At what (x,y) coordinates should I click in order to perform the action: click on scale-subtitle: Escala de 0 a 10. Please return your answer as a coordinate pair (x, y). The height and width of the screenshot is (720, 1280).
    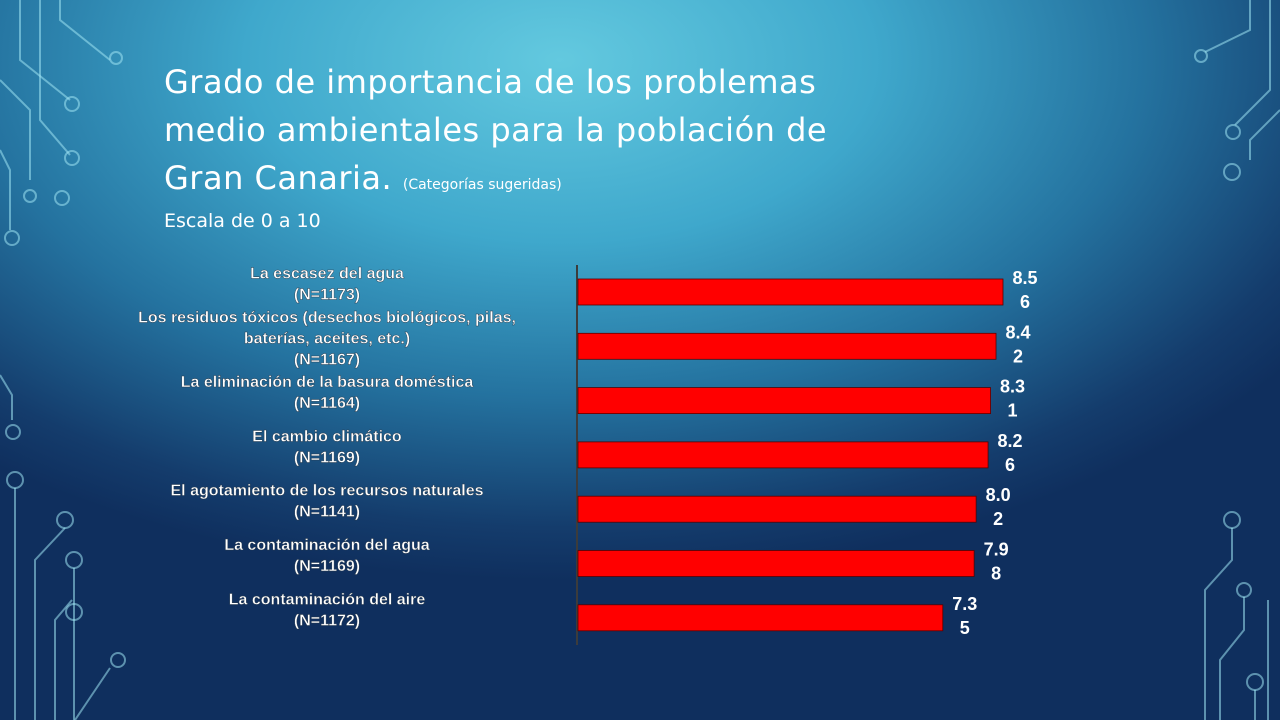
    Looking at the image, I should click on (242, 221).